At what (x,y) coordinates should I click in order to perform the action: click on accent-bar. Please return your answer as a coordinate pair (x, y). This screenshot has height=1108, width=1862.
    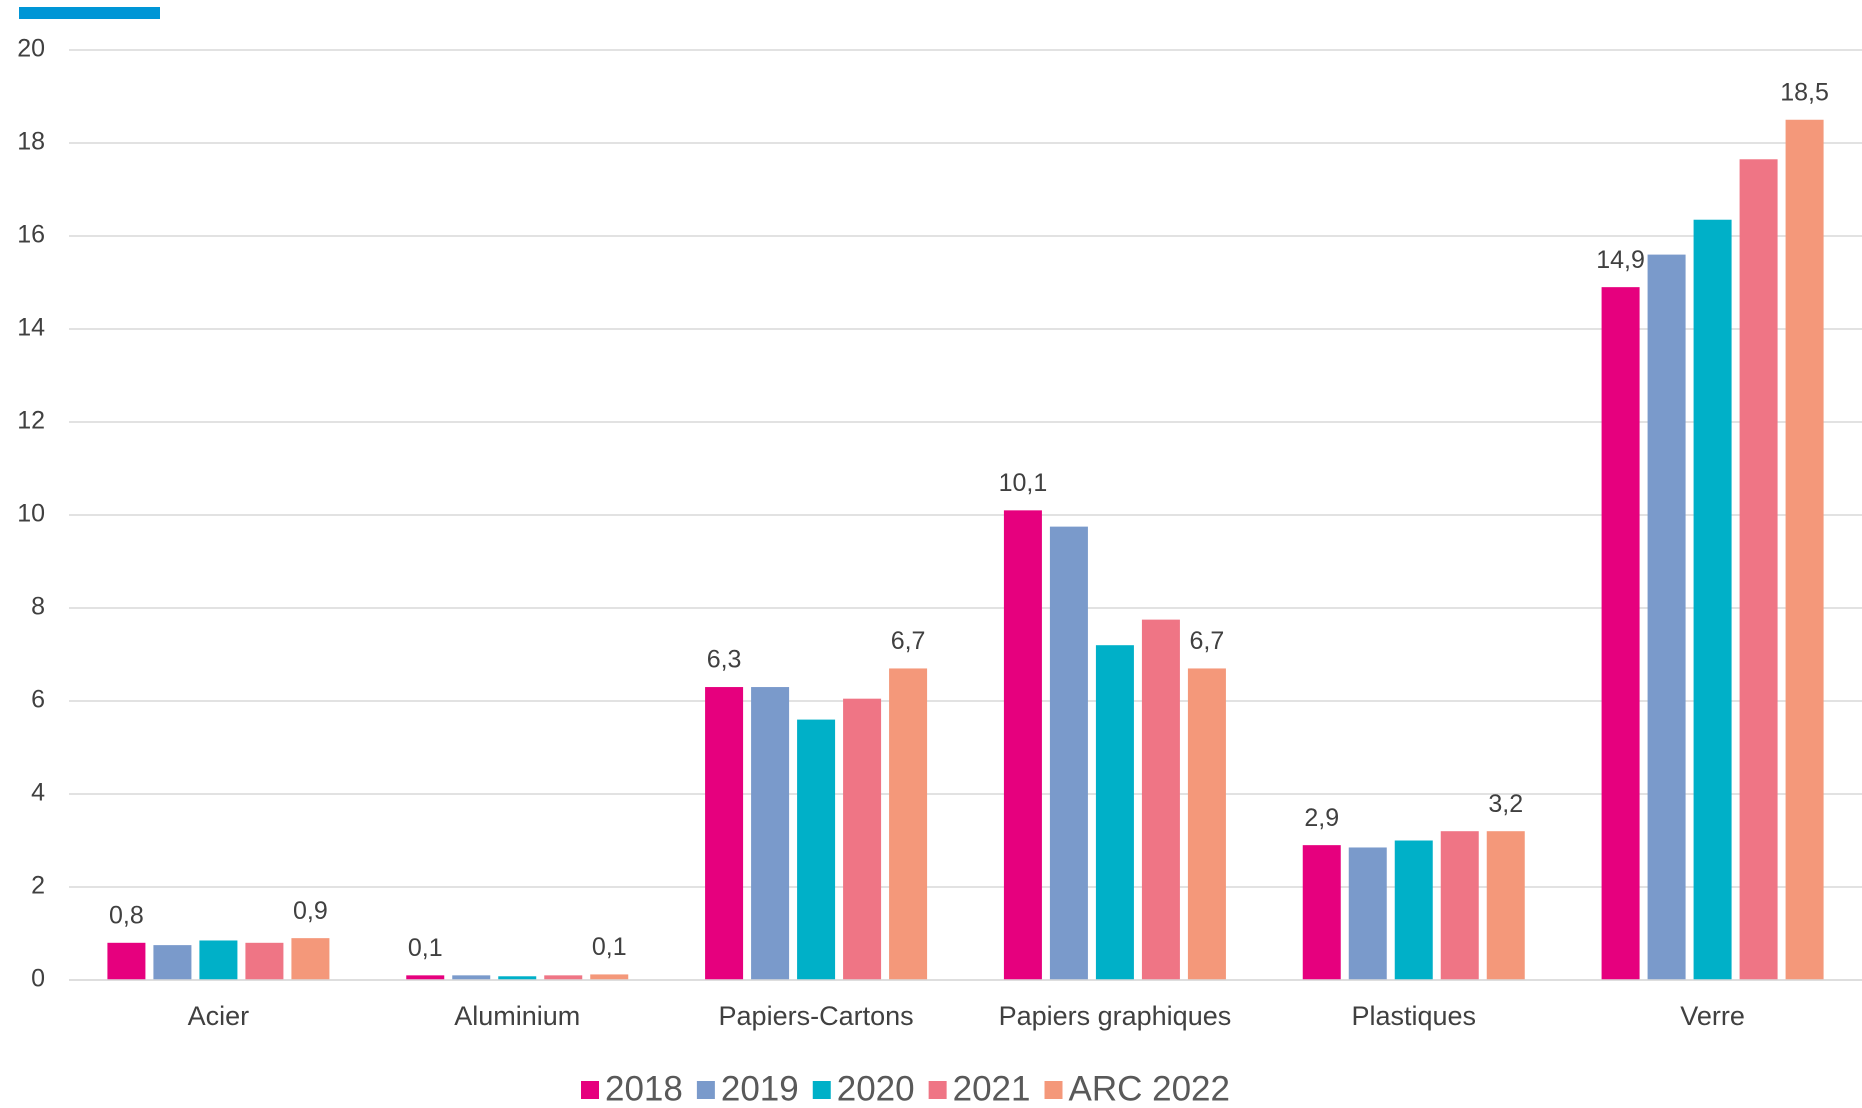
    Looking at the image, I should click on (89, 13).